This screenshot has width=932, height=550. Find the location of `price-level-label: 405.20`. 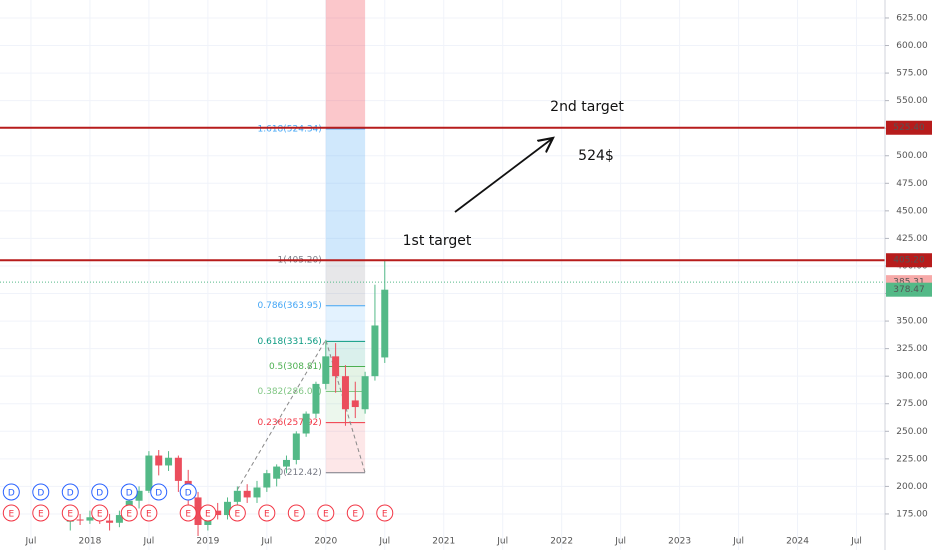

price-level-label: 405.20 is located at coordinates (909, 261).